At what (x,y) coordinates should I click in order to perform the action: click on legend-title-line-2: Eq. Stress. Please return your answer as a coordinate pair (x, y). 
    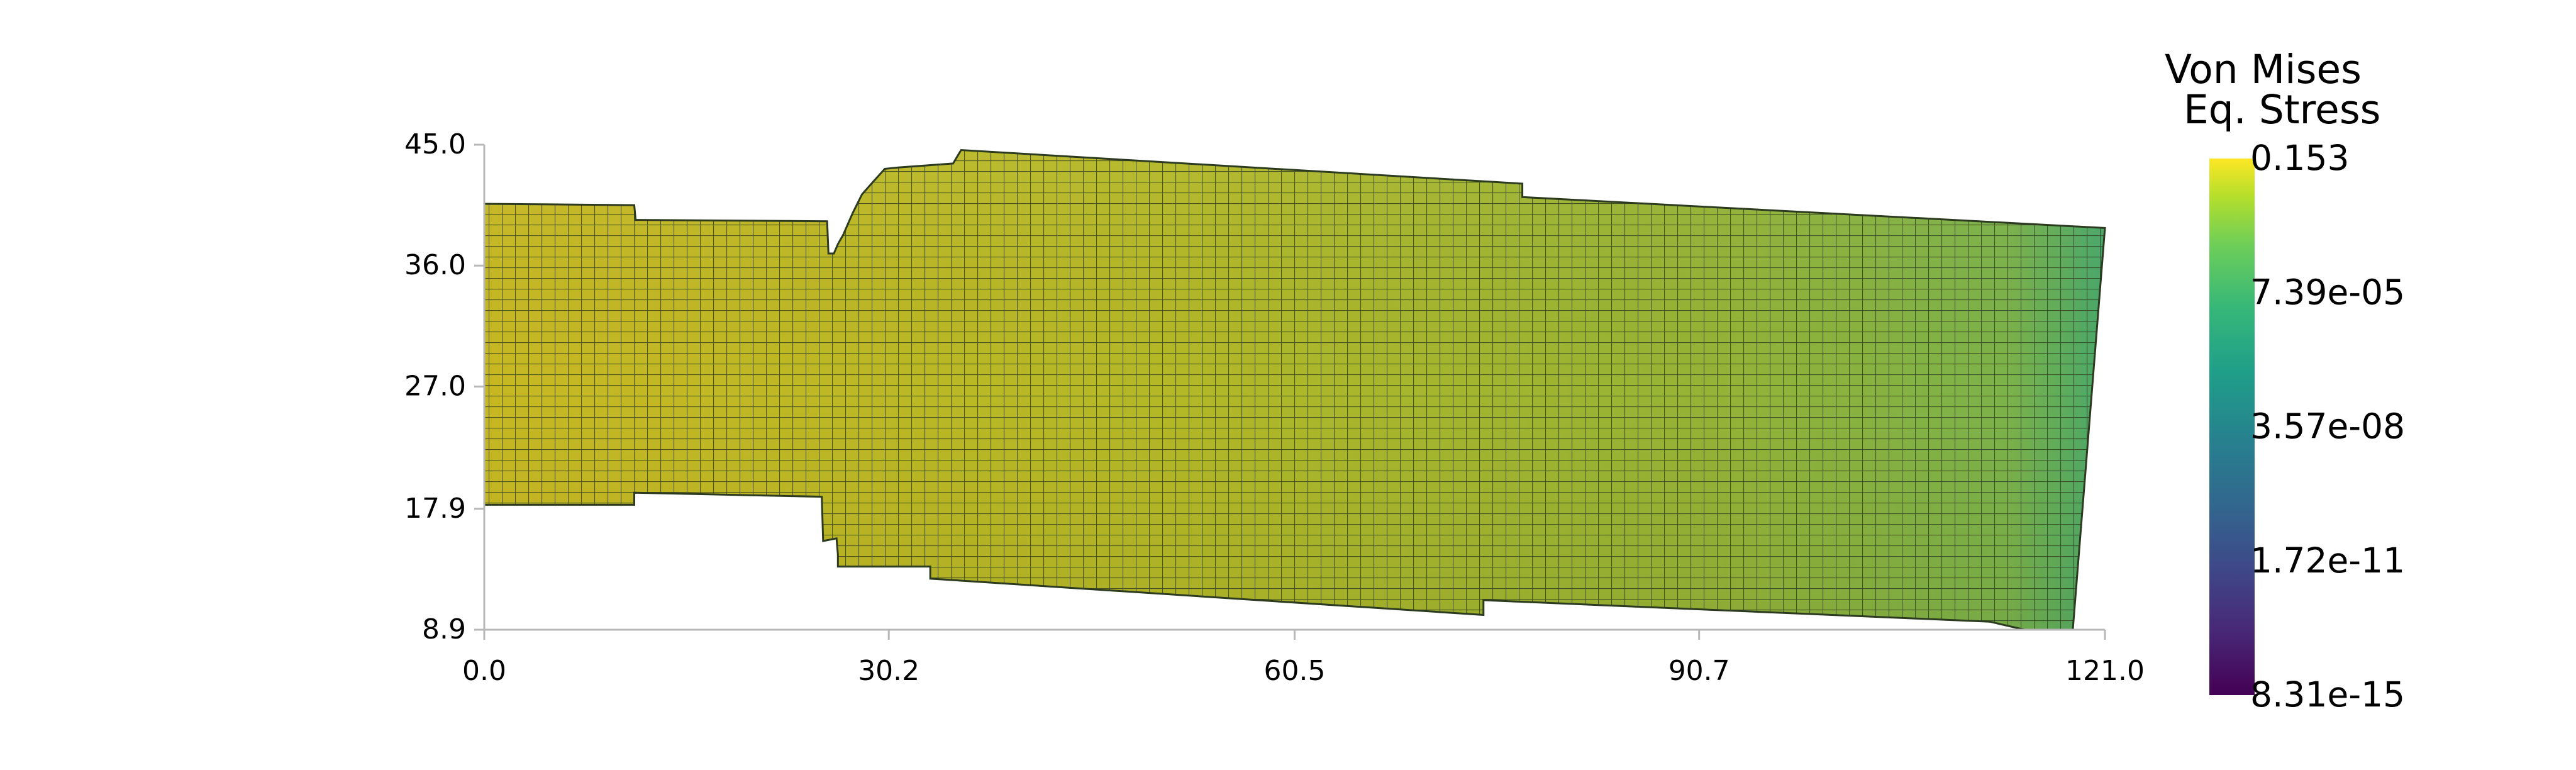
    Looking at the image, I should click on (2282, 110).